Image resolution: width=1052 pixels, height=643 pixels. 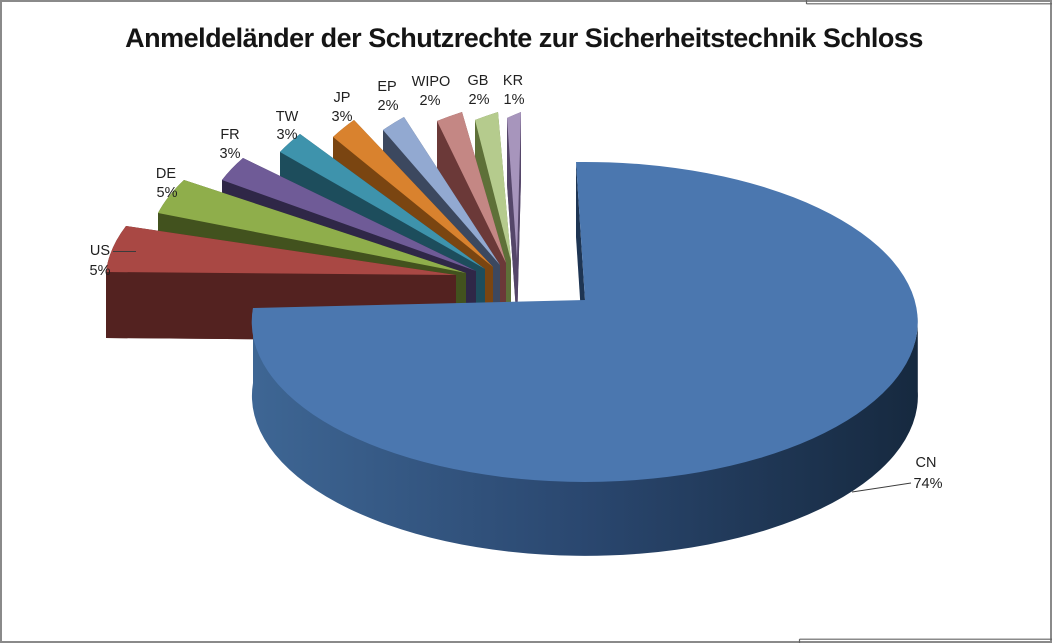 I want to click on slice-label-kr-pct: 1%, so click(x=514, y=100).